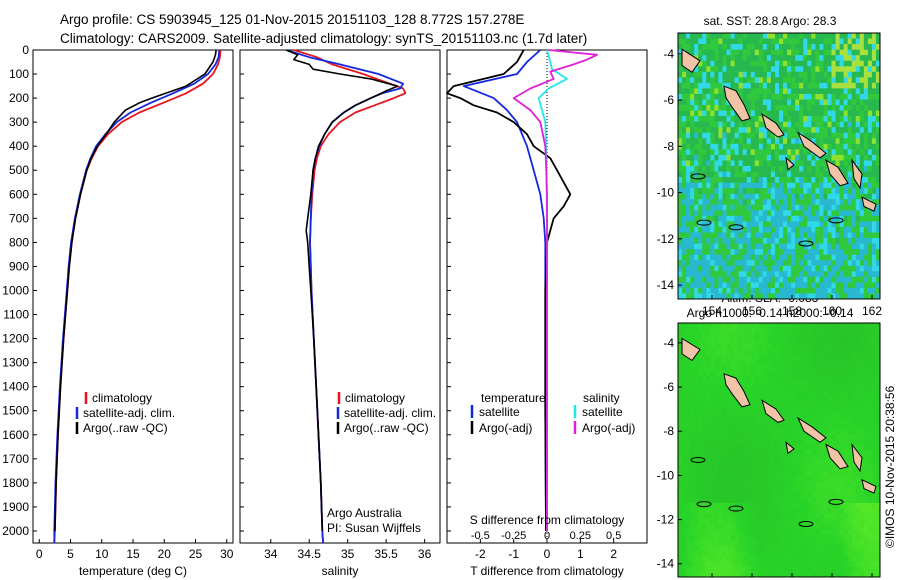 The image size is (900, 580). I want to click on depth-tick-label: 1200, so click(15, 339).